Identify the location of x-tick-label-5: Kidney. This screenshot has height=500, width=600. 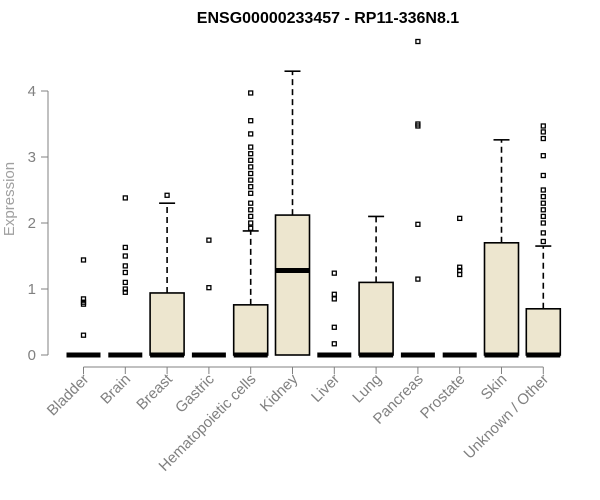
(279, 392).